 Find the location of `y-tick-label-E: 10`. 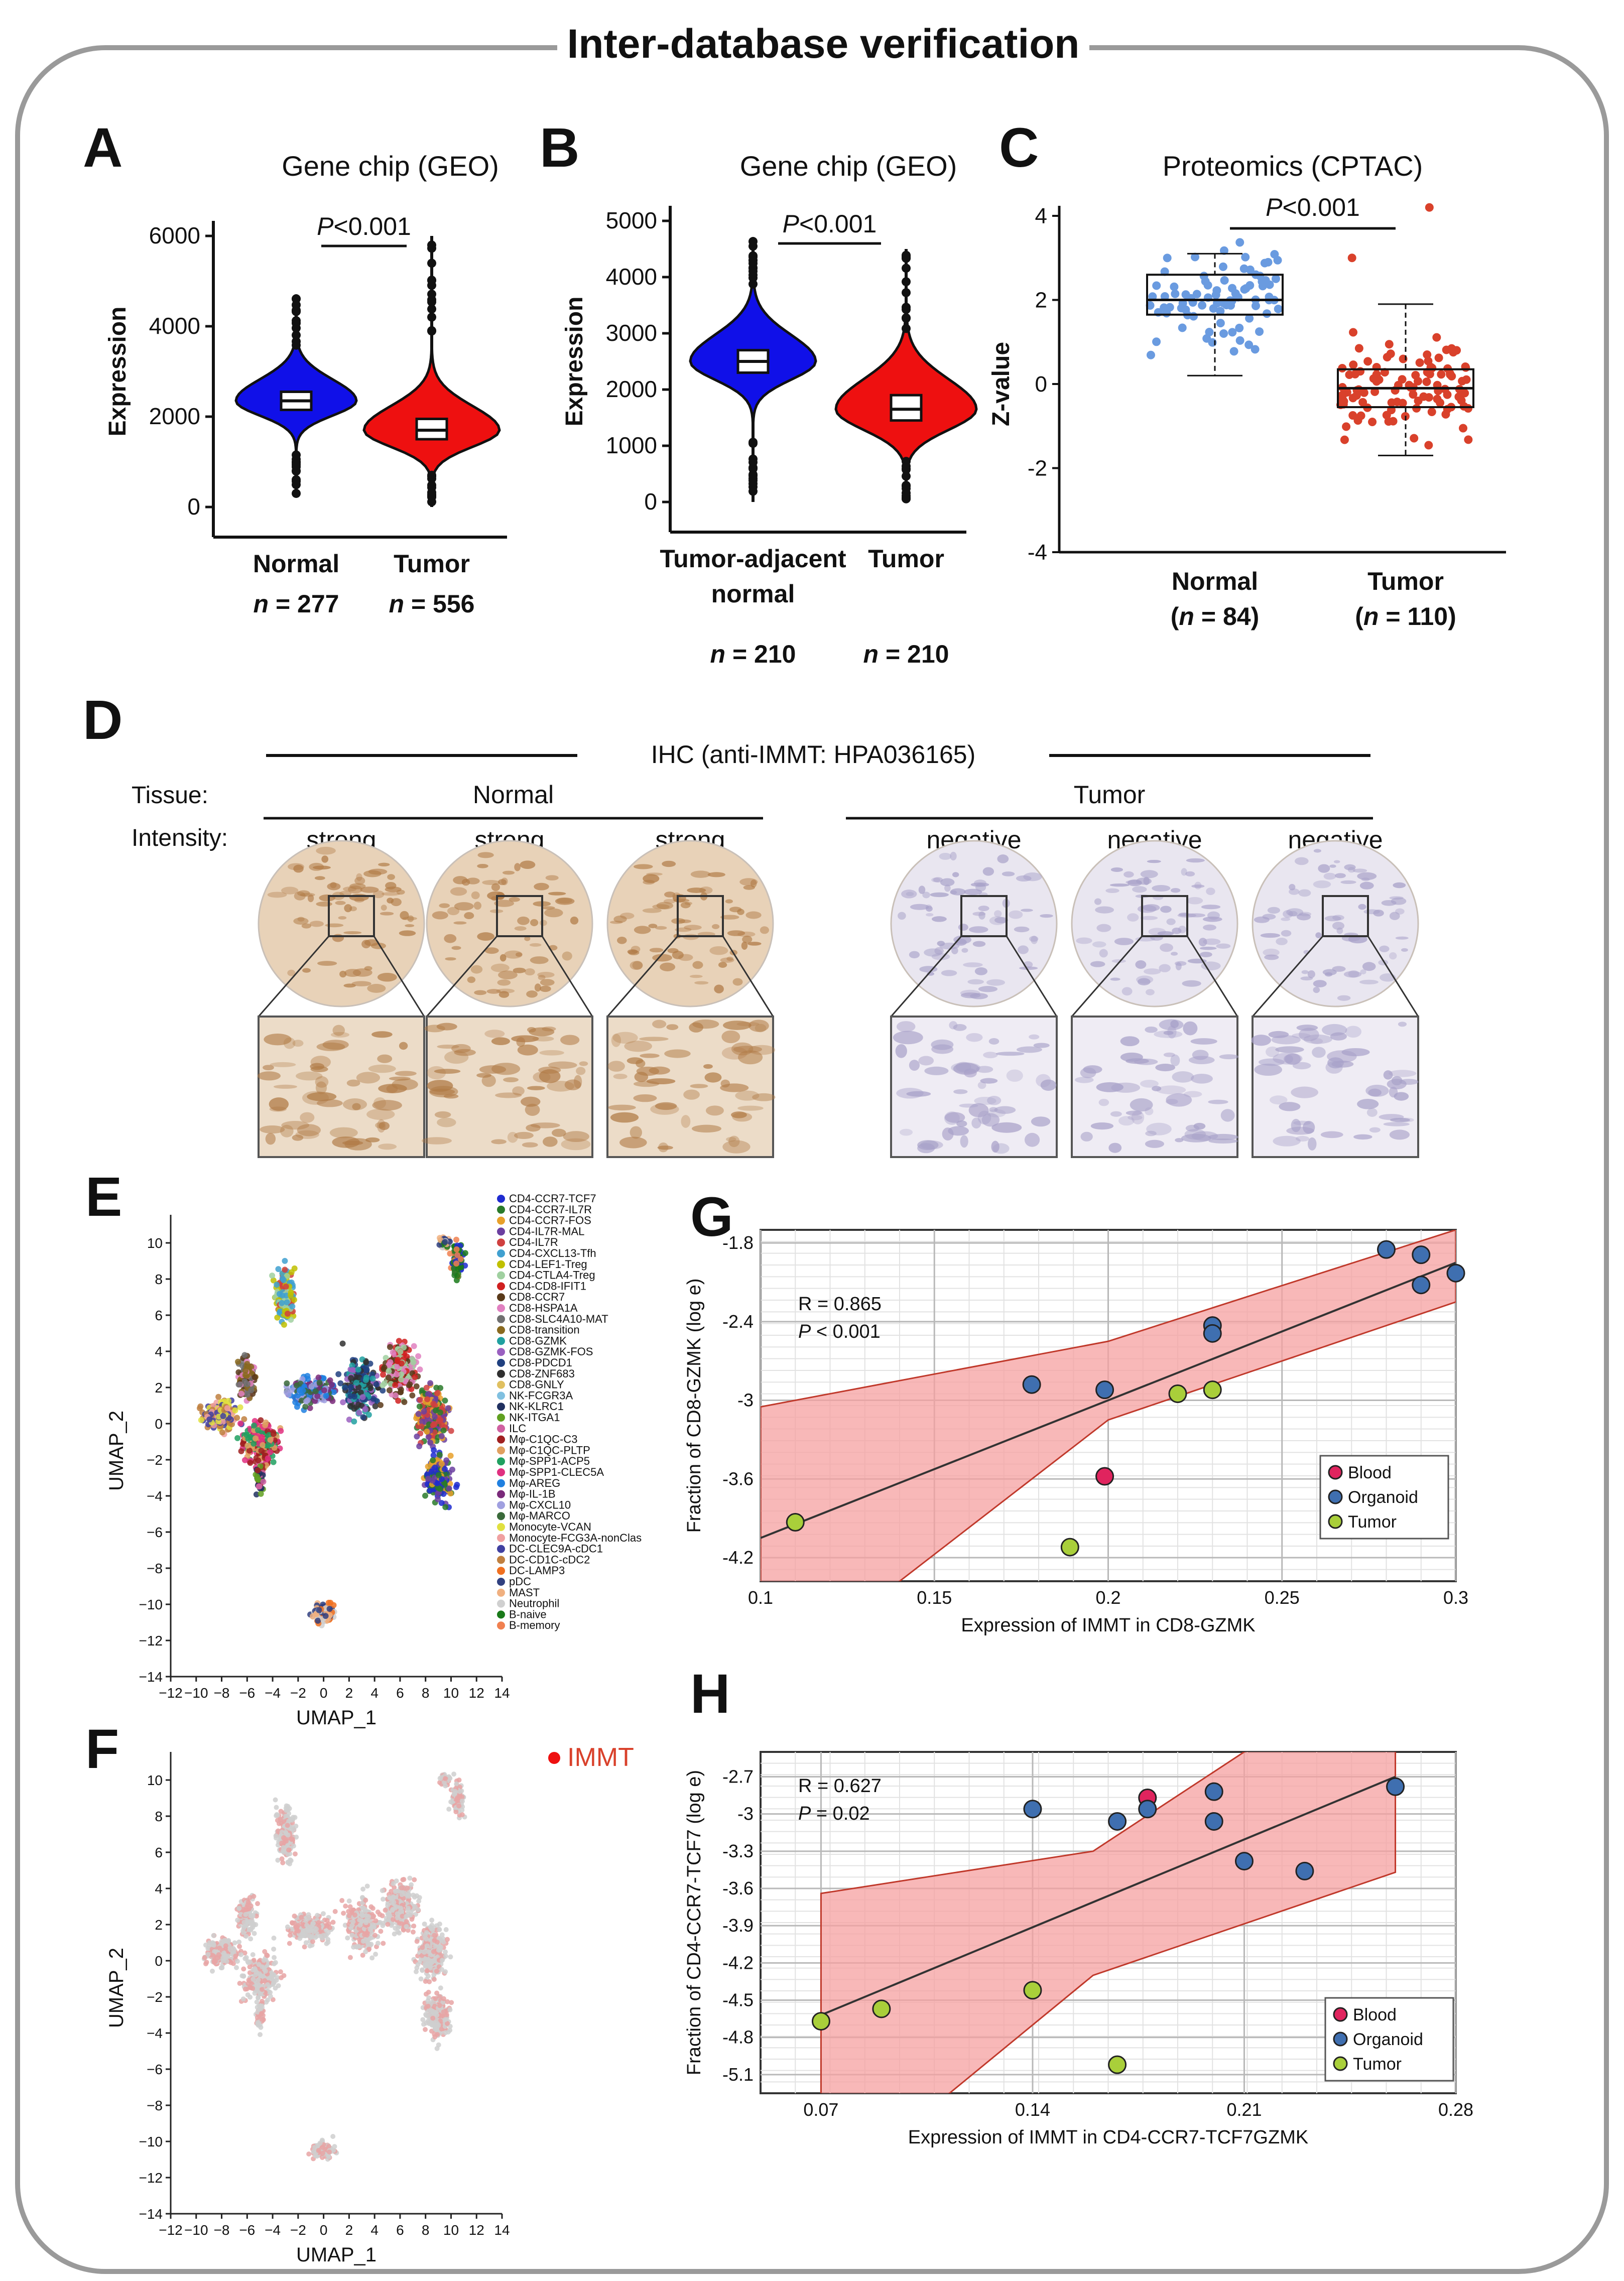

y-tick-label-E: 10 is located at coordinates (155, 1243).